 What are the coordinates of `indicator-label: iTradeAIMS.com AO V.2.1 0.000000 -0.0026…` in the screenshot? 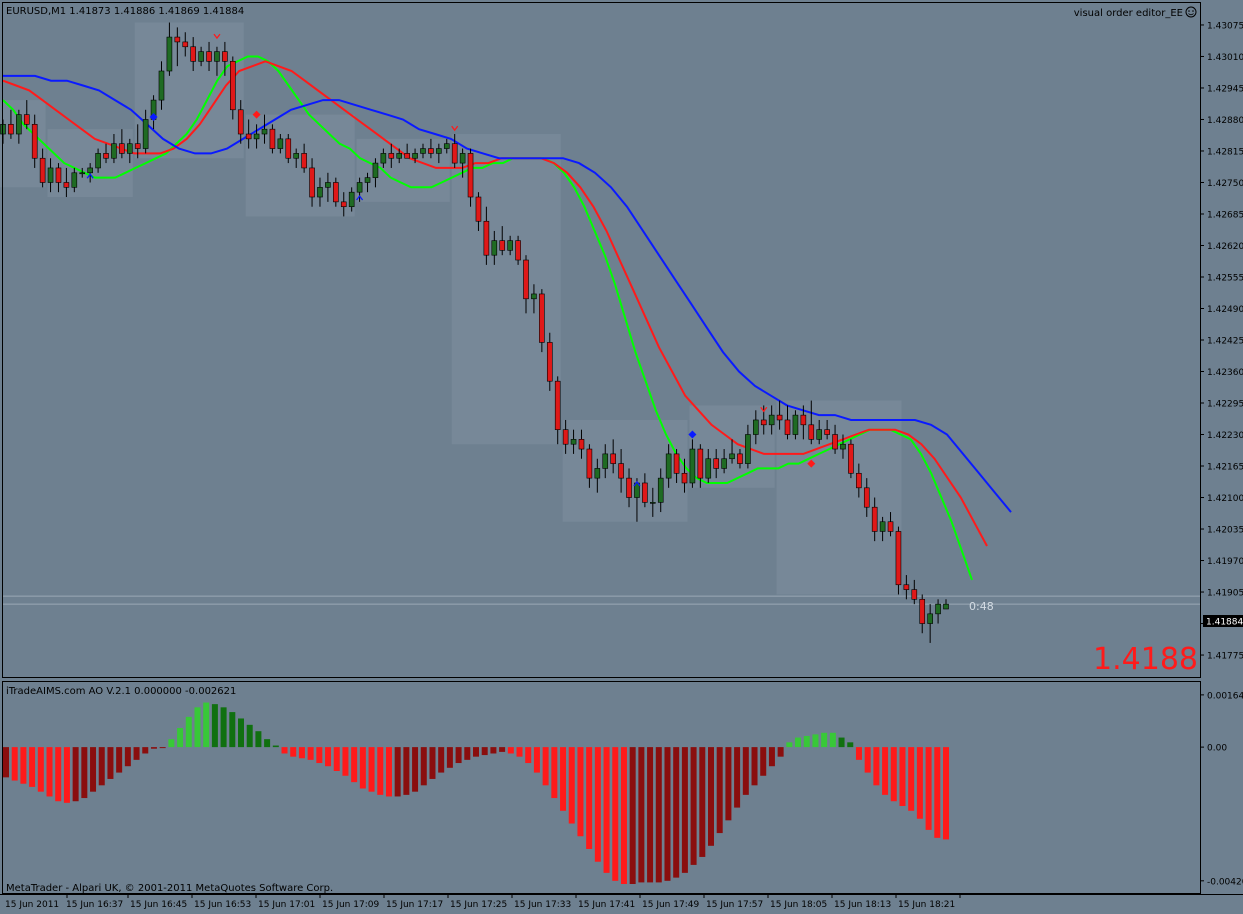 It's located at (121, 691).